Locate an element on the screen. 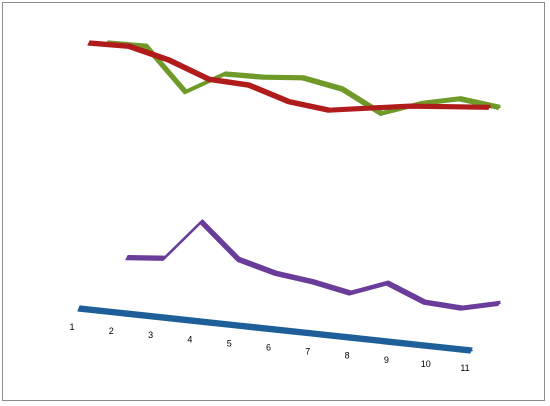  y-tick-label-500: 500 is located at coordinates (32, 1).